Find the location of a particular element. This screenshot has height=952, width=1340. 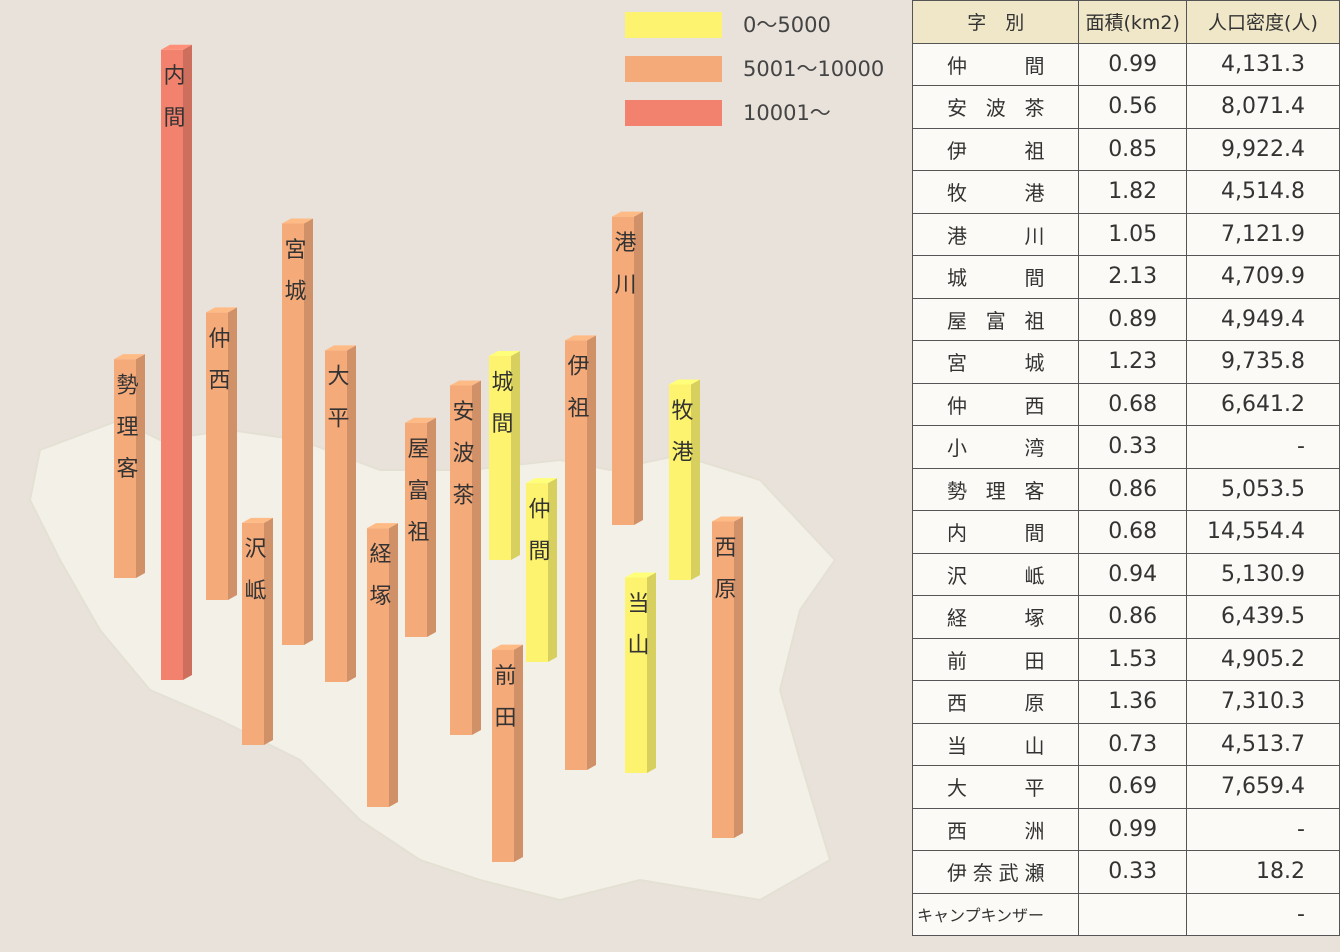

table-row: 小湾 0.33- is located at coordinates (1125, 447).